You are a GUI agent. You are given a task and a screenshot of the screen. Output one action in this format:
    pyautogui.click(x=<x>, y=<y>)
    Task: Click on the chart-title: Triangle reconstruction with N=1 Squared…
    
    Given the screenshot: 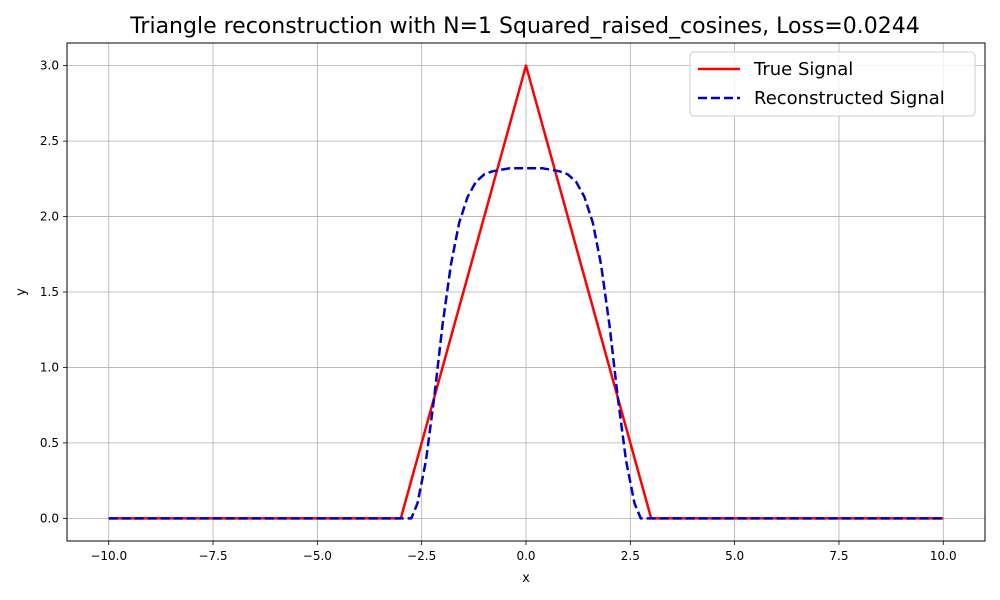 What is the action you would take?
    pyautogui.click(x=524, y=26)
    